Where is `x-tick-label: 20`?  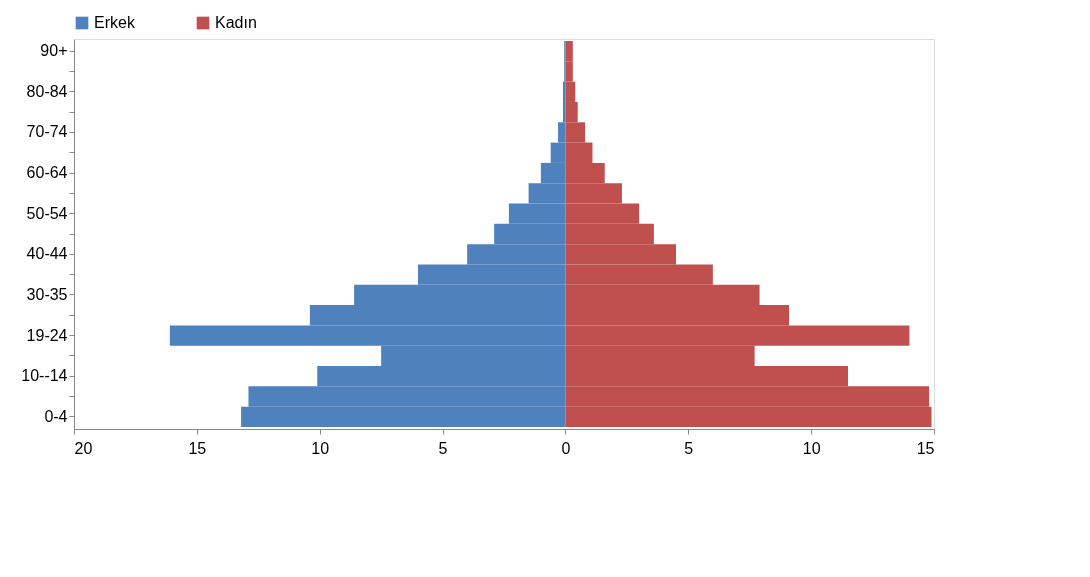
x-tick-label: 20 is located at coordinates (83, 448).